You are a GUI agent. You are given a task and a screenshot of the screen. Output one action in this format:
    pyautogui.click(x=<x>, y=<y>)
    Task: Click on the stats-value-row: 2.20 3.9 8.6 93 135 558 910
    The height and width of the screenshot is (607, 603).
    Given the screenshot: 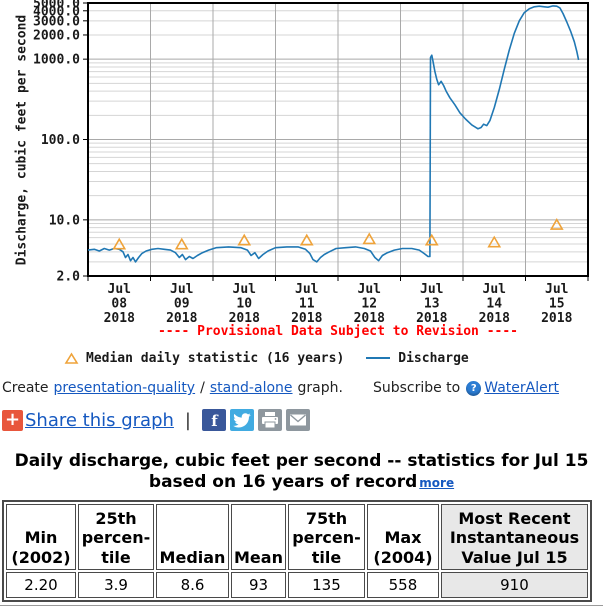 What is the action you would take?
    pyautogui.click(x=297, y=584)
    